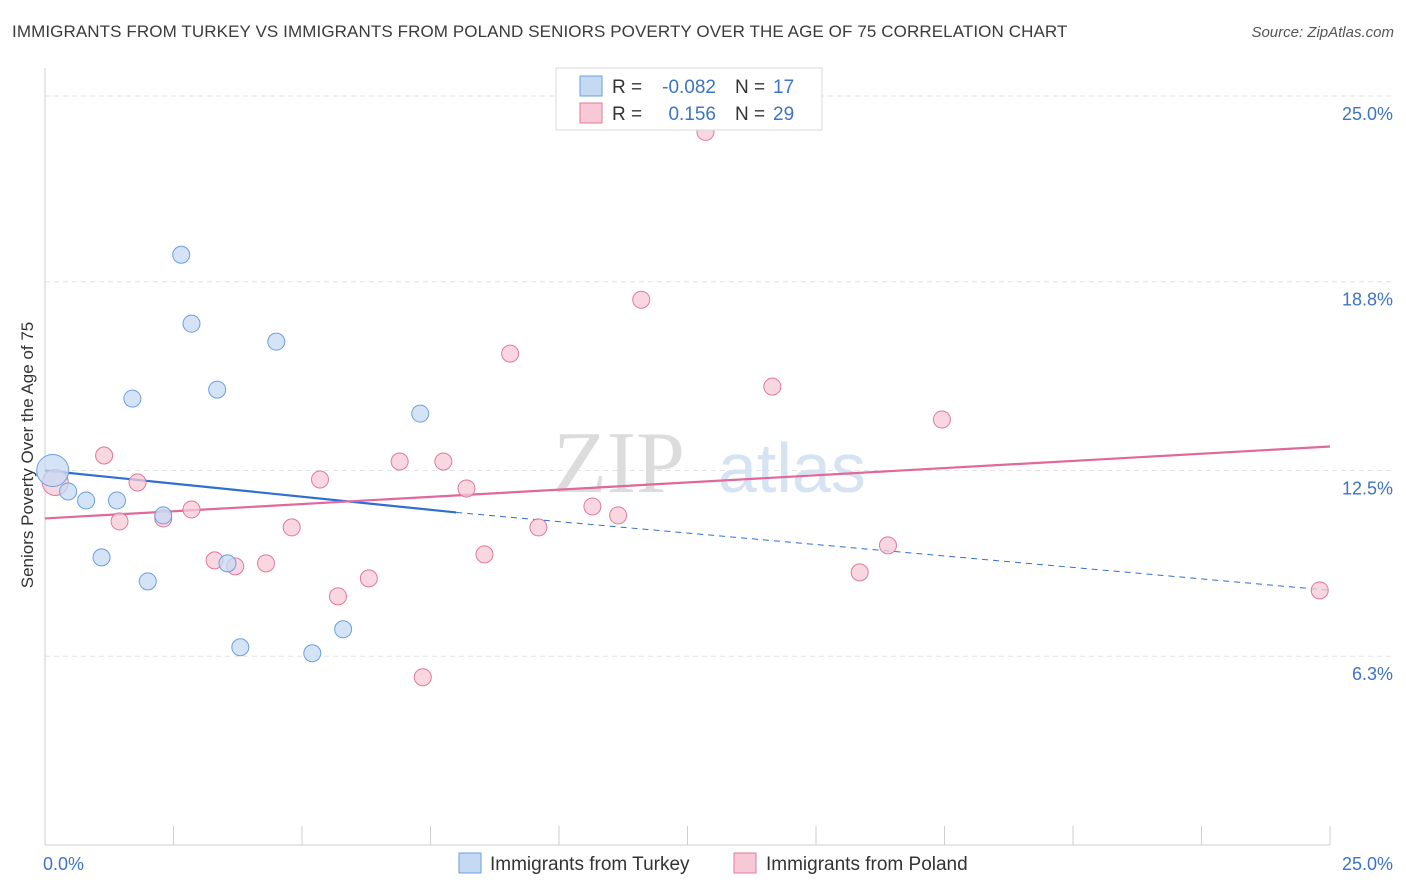  Describe the element at coordinates (627, 114) in the screenshot. I see `legend-r-label-poland: R =` at that location.